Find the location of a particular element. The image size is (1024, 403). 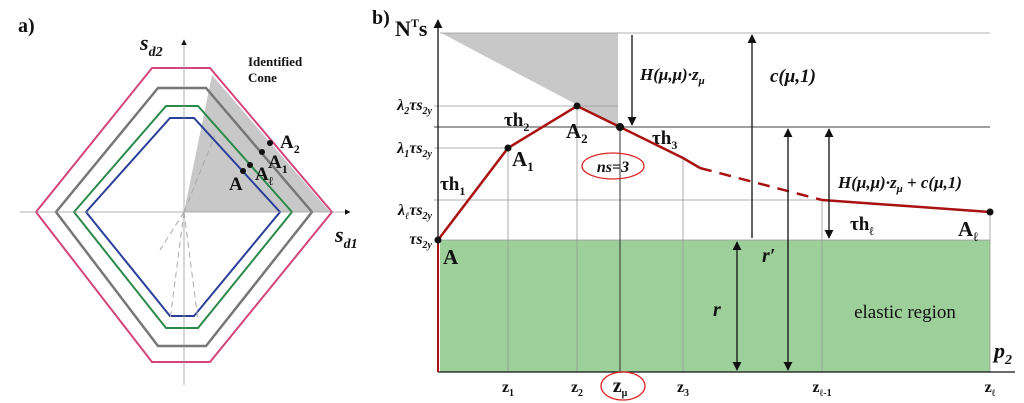

segment-label: τh1 is located at coordinates (452, 186).